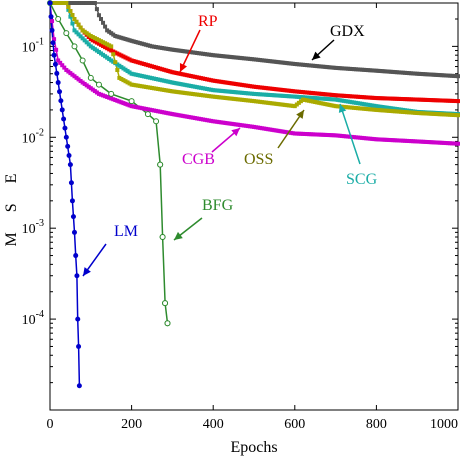  Describe the element at coordinates (235, 132) in the screenshot. I see `annotation-arrowhead-cgb` at that location.